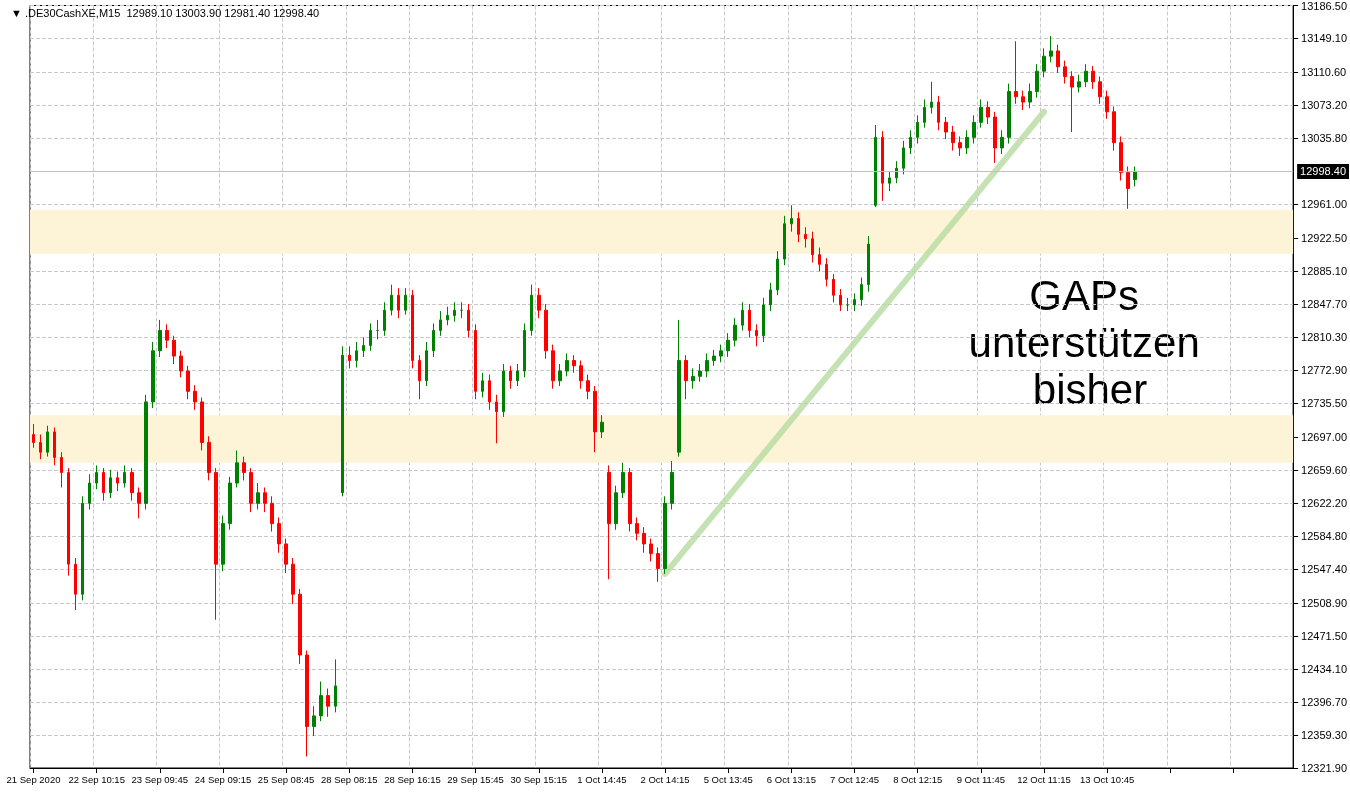  What do you see at coordinates (1324, 403) in the screenshot?
I see `y-tick-label: 12735.50` at bounding box center [1324, 403].